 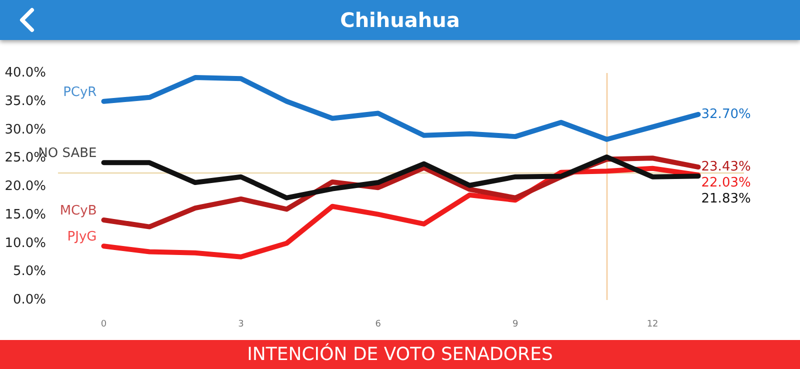 What do you see at coordinates (400, 354) in the screenshot?
I see `text: INTENCIÓN DE VOTO SENADORES` at bounding box center [400, 354].